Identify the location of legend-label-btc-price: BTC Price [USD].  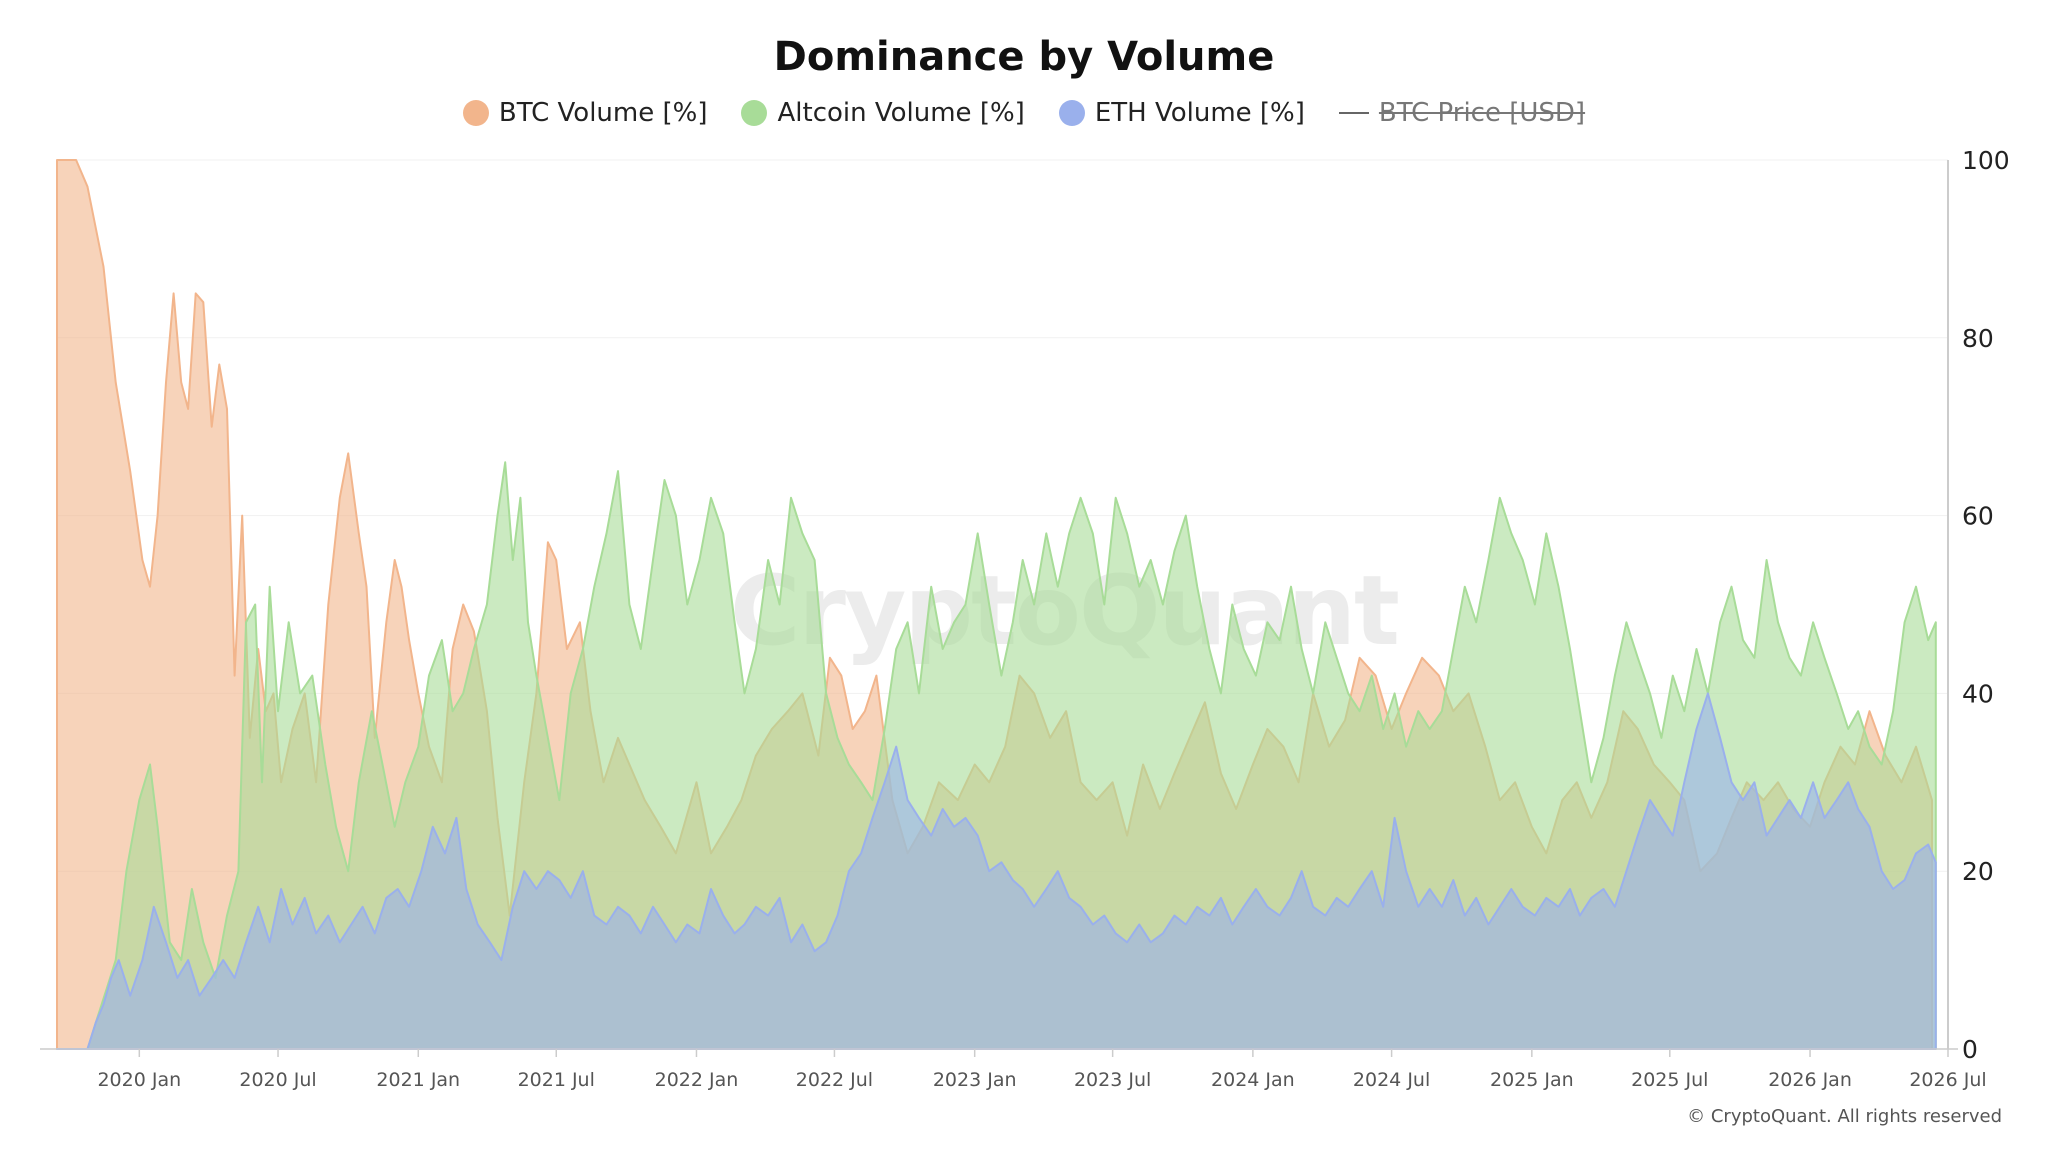
(1482, 113).